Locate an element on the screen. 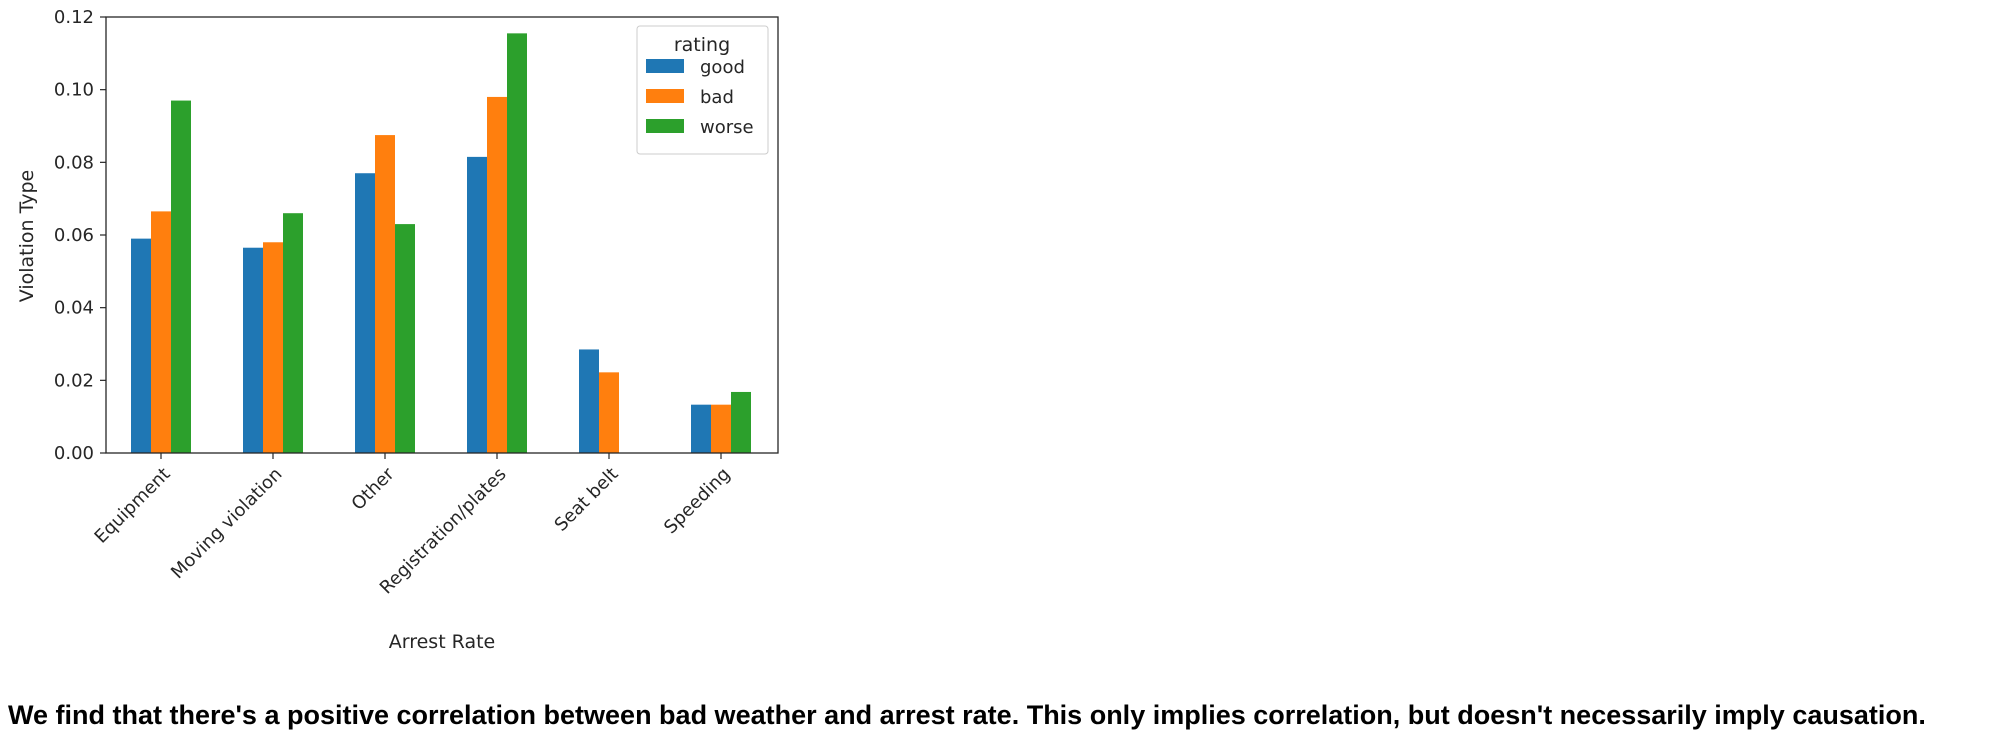 This screenshot has width=2000, height=752. legend-swatch-bad is located at coordinates (665, 96).